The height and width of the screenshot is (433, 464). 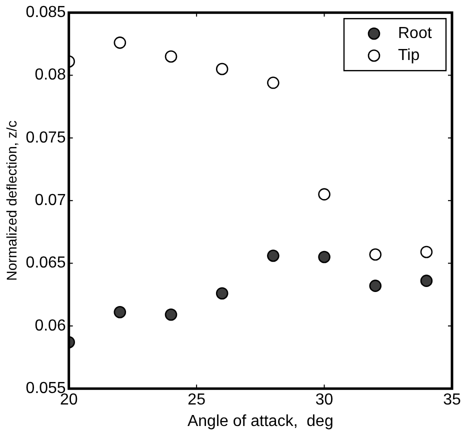 What do you see at coordinates (415, 33) in the screenshot?
I see `legend-label: Root` at bounding box center [415, 33].